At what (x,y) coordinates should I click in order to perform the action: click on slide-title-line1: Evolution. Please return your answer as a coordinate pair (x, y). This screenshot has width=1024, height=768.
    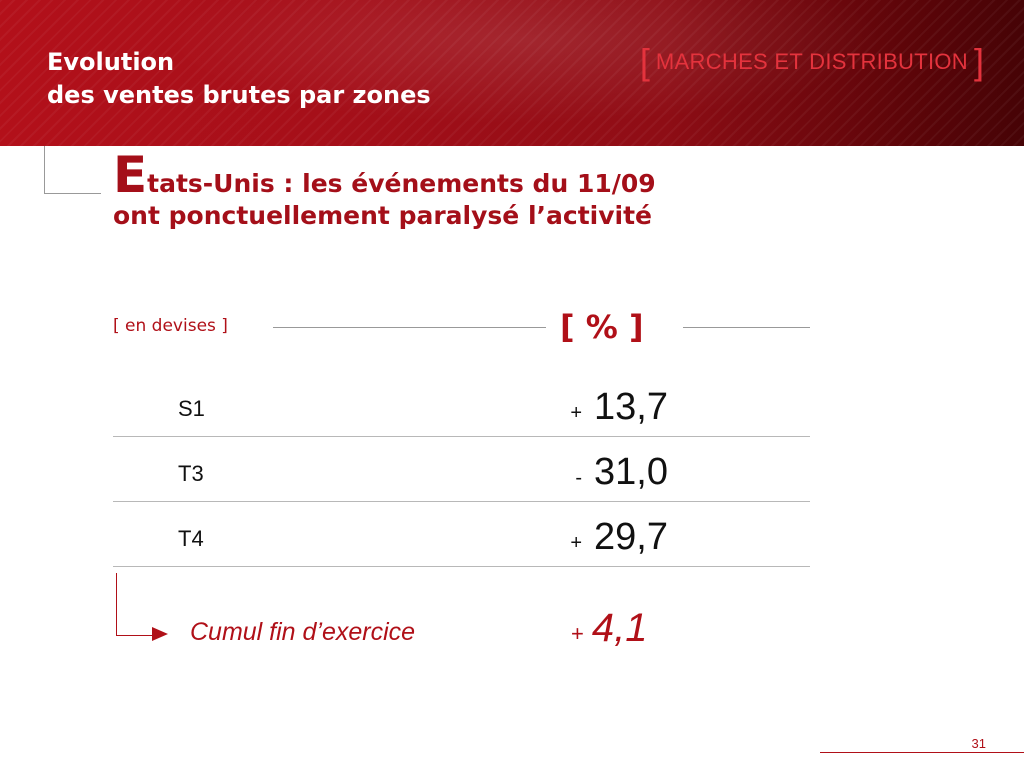
    Looking at the image, I should click on (111, 62).